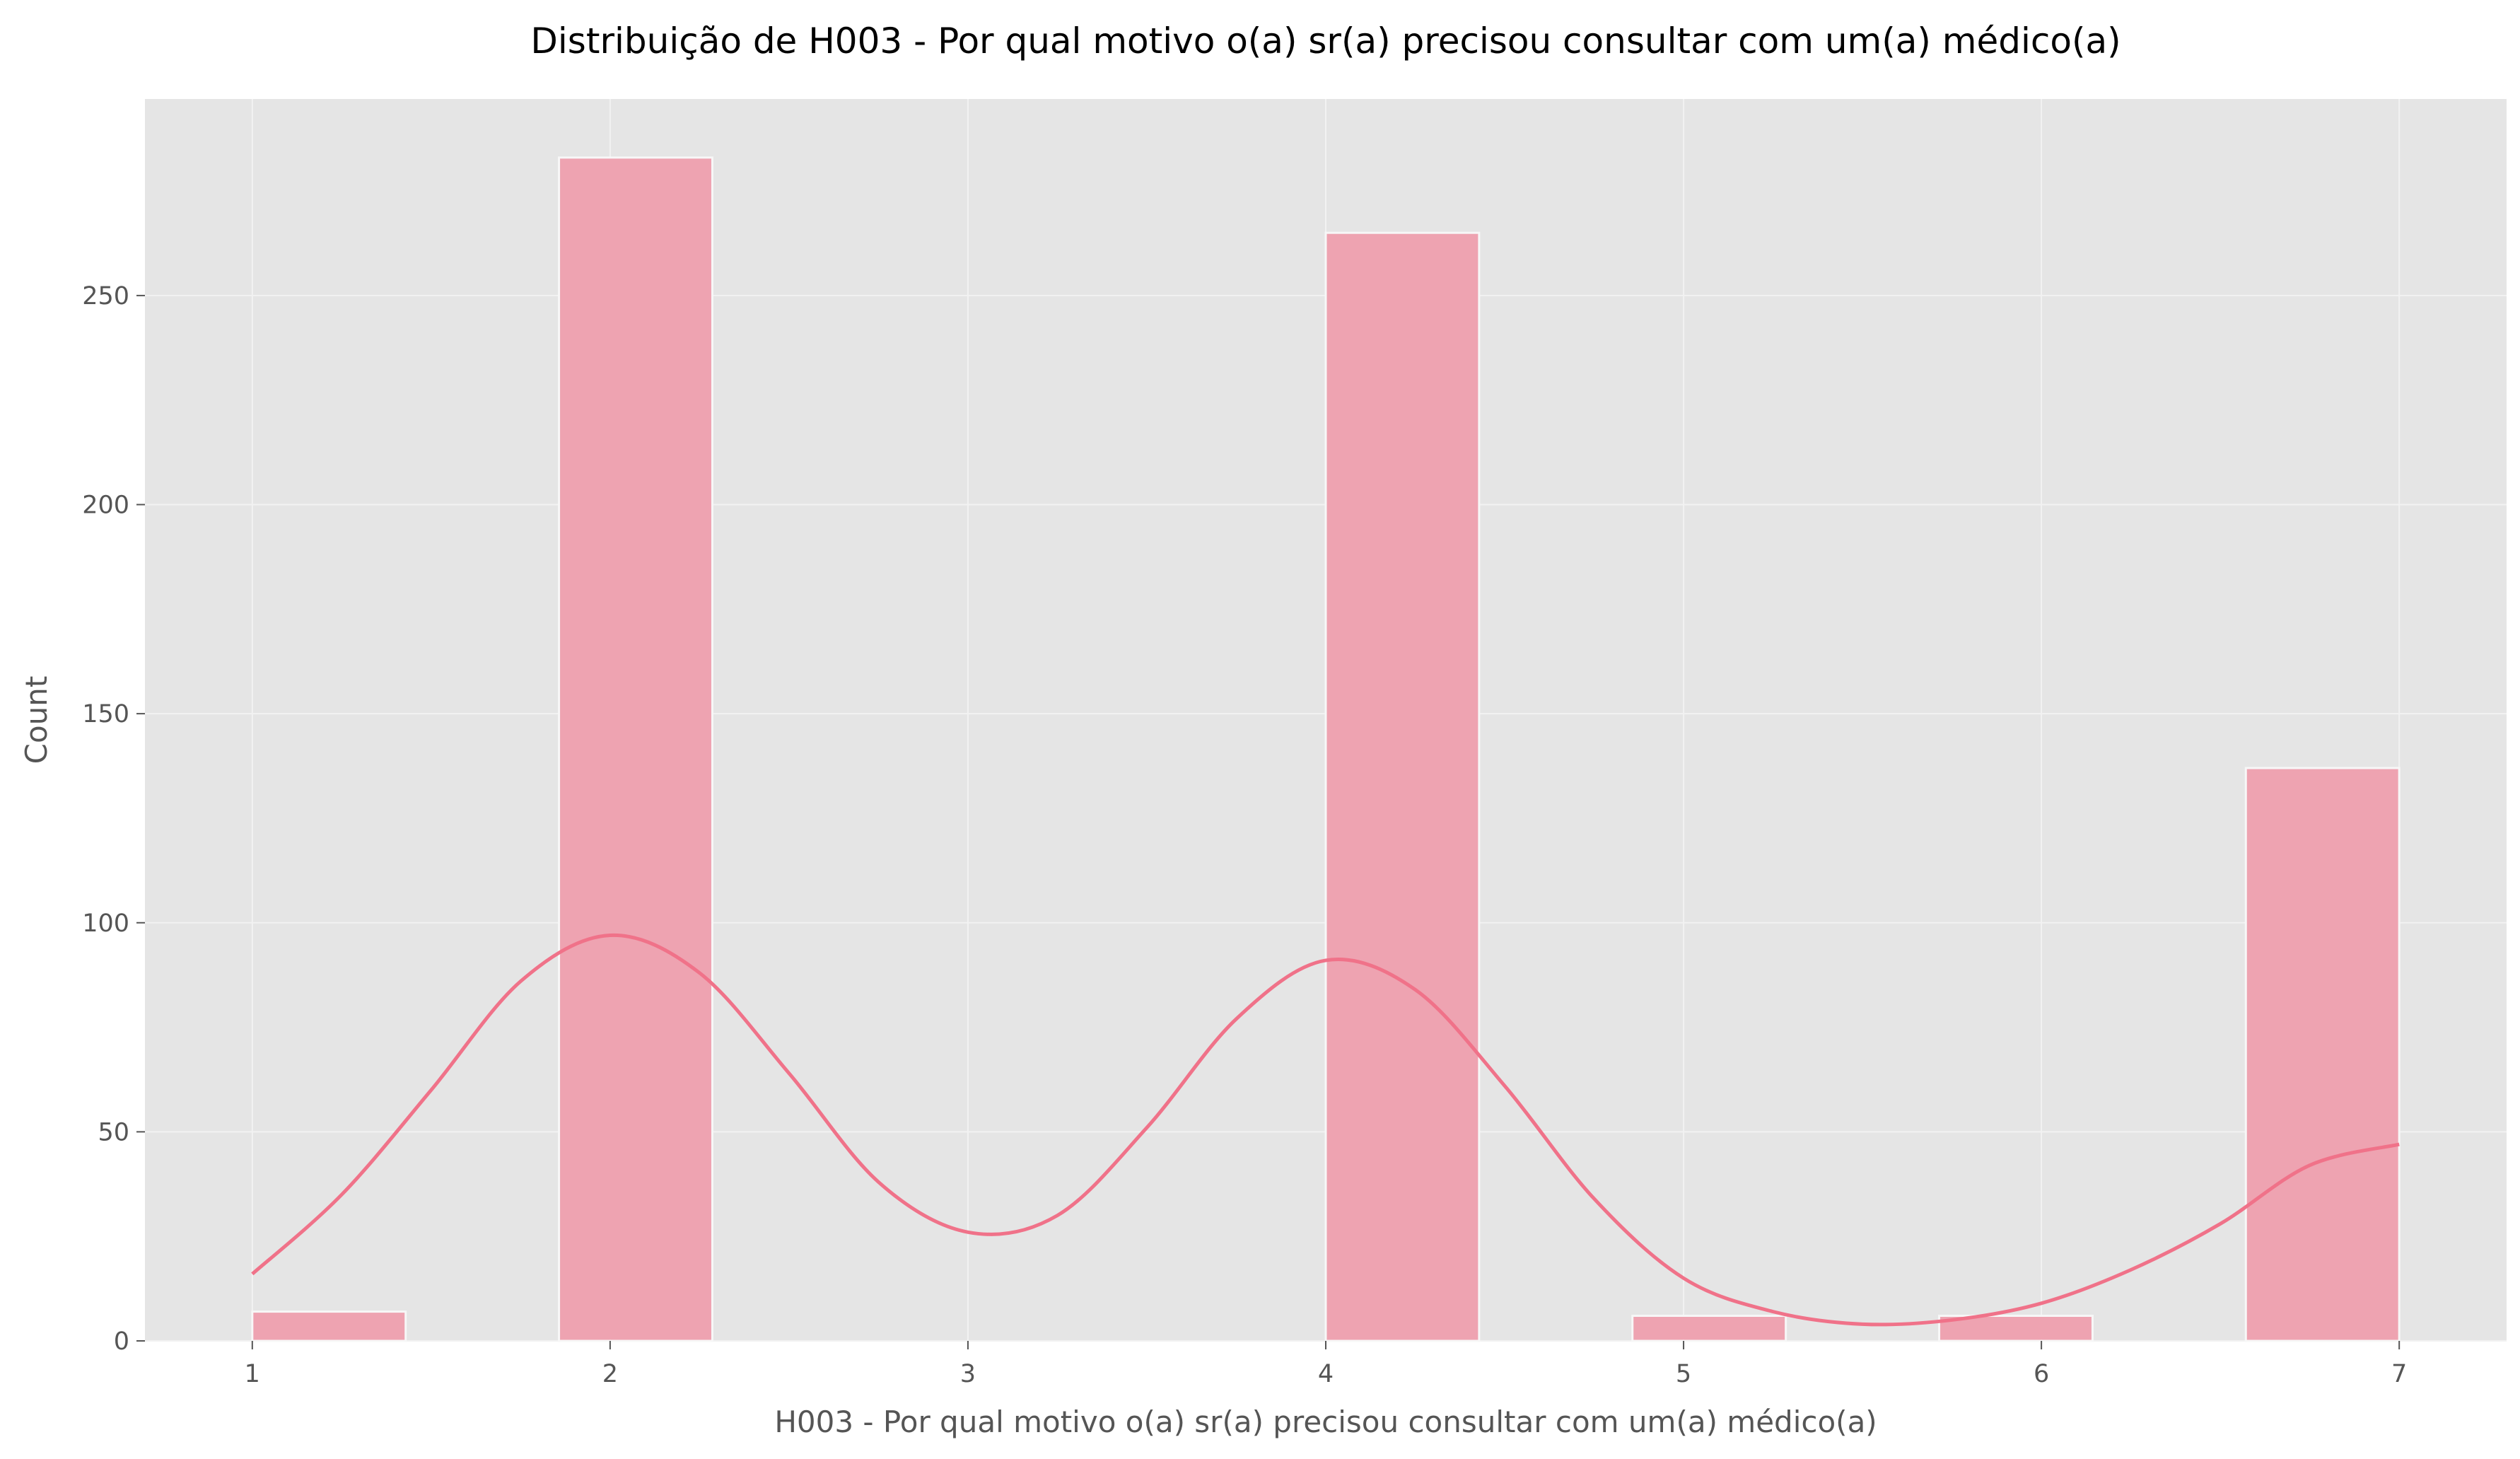 The height and width of the screenshot is (1459, 2520). Describe the element at coordinates (610, 1374) in the screenshot. I see `x-tick-label: 2` at that location.